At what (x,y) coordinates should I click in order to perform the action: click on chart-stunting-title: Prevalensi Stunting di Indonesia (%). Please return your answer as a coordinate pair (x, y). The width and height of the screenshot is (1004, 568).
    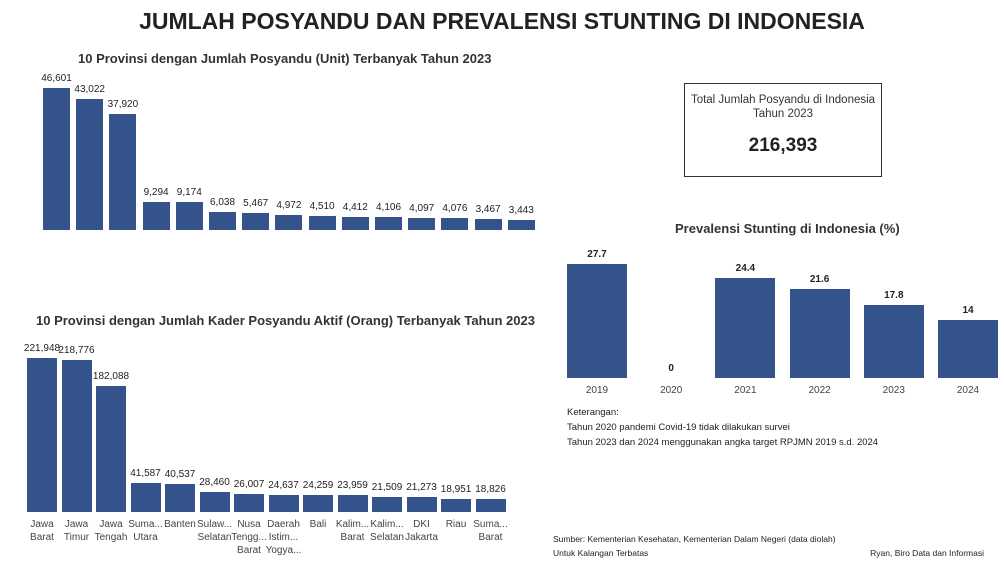
    Looking at the image, I should click on (787, 228).